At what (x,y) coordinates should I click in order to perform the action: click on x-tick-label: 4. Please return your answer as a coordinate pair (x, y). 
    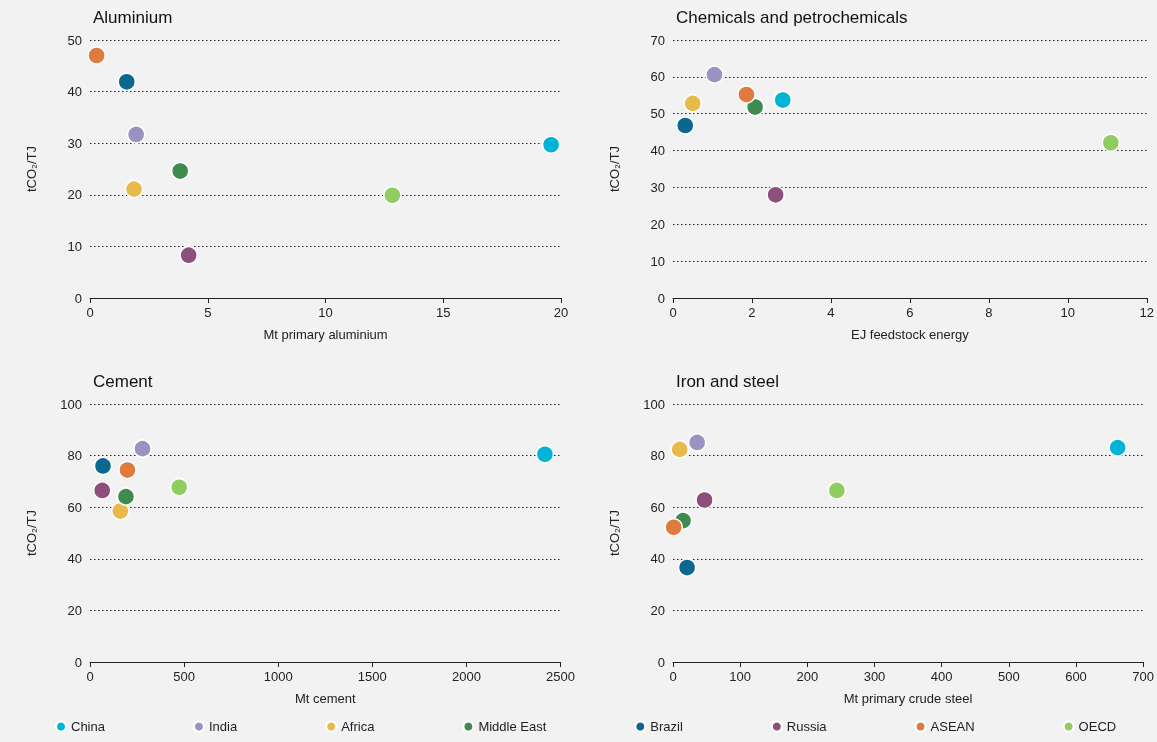
    Looking at the image, I should click on (831, 312).